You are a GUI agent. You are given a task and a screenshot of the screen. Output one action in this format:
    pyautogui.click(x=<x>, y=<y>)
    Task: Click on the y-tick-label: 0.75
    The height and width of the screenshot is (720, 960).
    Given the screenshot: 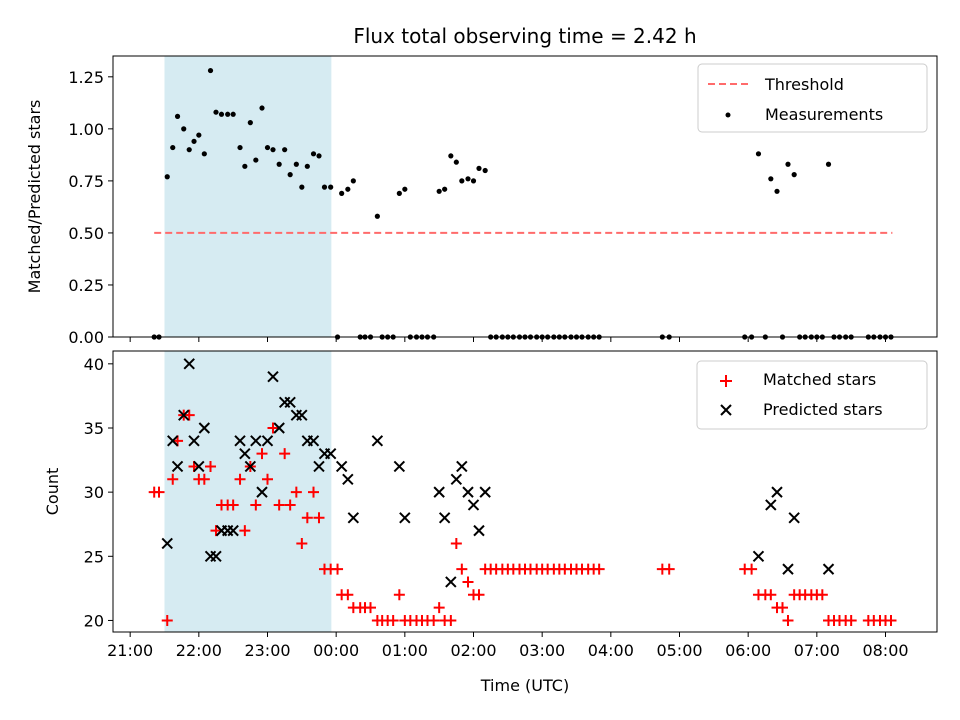 What is the action you would take?
    pyautogui.click(x=86, y=181)
    